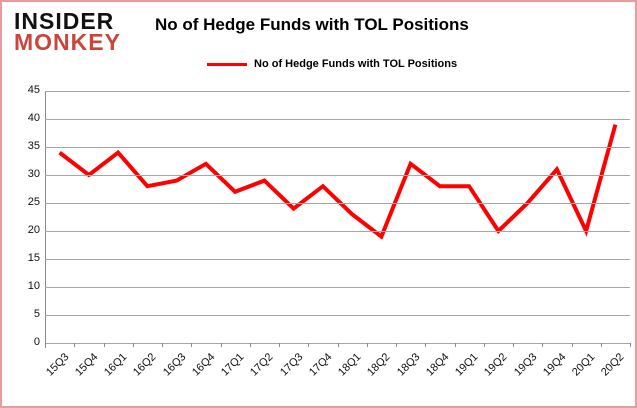 The width and height of the screenshot is (637, 408). What do you see at coordinates (467, 365) in the screenshot?
I see `x-axis-label: 19Q1` at bounding box center [467, 365].